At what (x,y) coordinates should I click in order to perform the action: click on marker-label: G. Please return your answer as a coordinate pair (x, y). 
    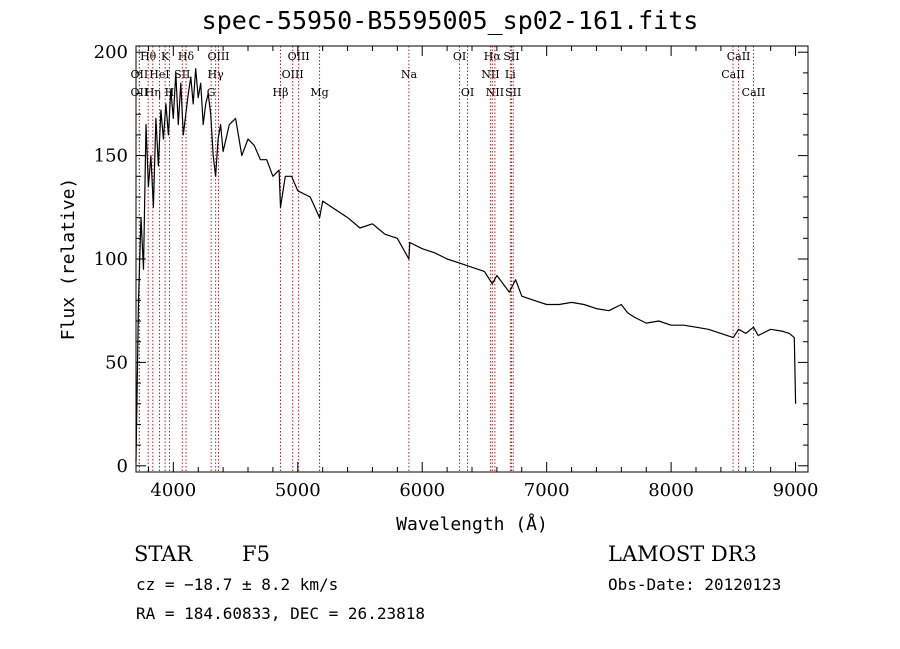
    Looking at the image, I should click on (211, 92).